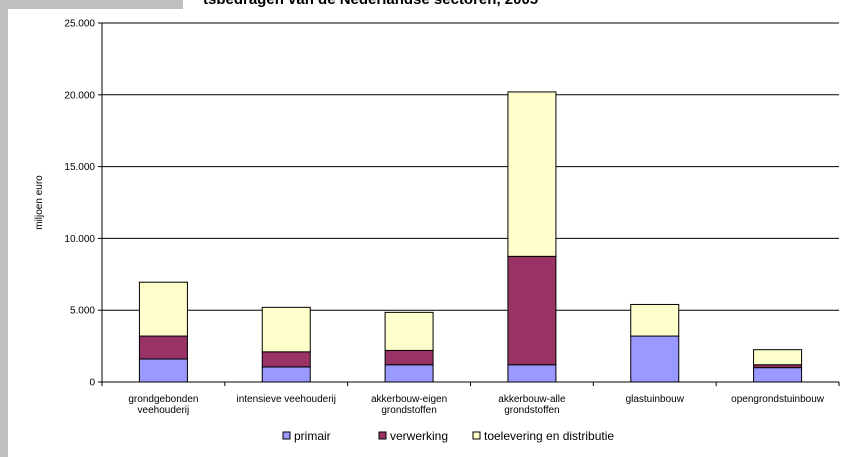  I want to click on x-category-label: grondgebonden, so click(163, 399).